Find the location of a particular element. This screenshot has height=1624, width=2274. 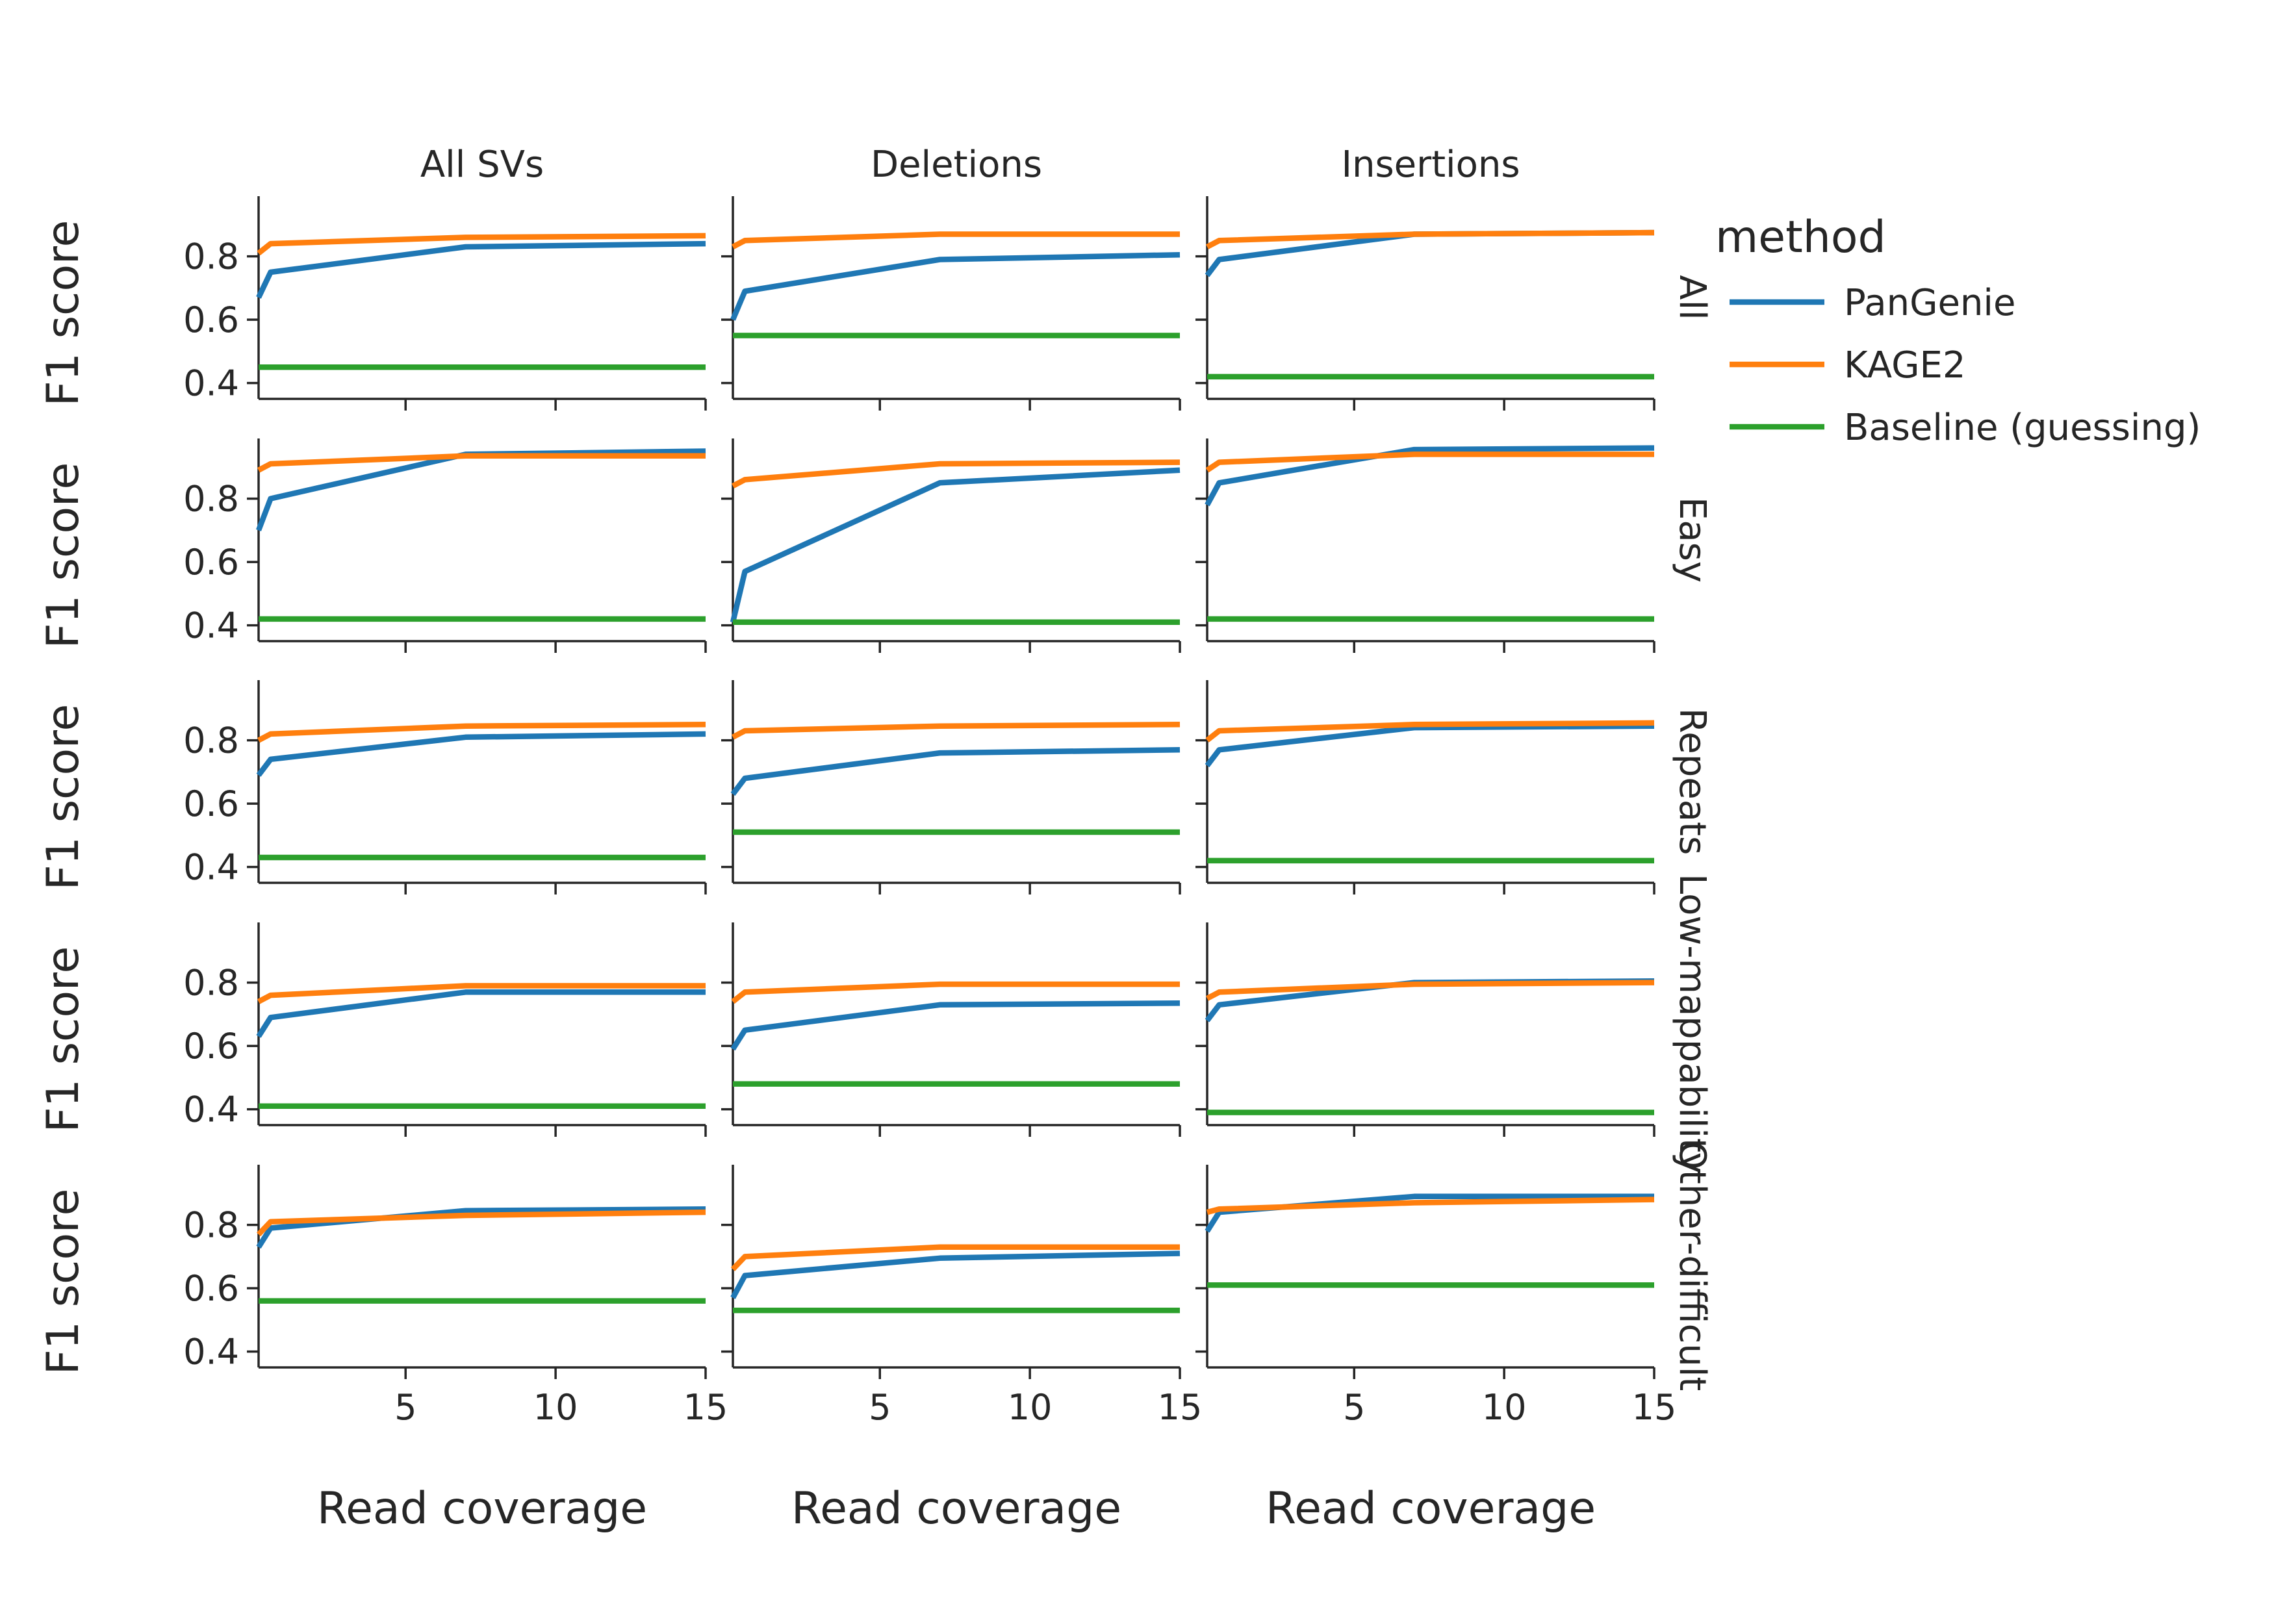

panel-all-insertions: Insertions All is located at coordinates (1454, 277).